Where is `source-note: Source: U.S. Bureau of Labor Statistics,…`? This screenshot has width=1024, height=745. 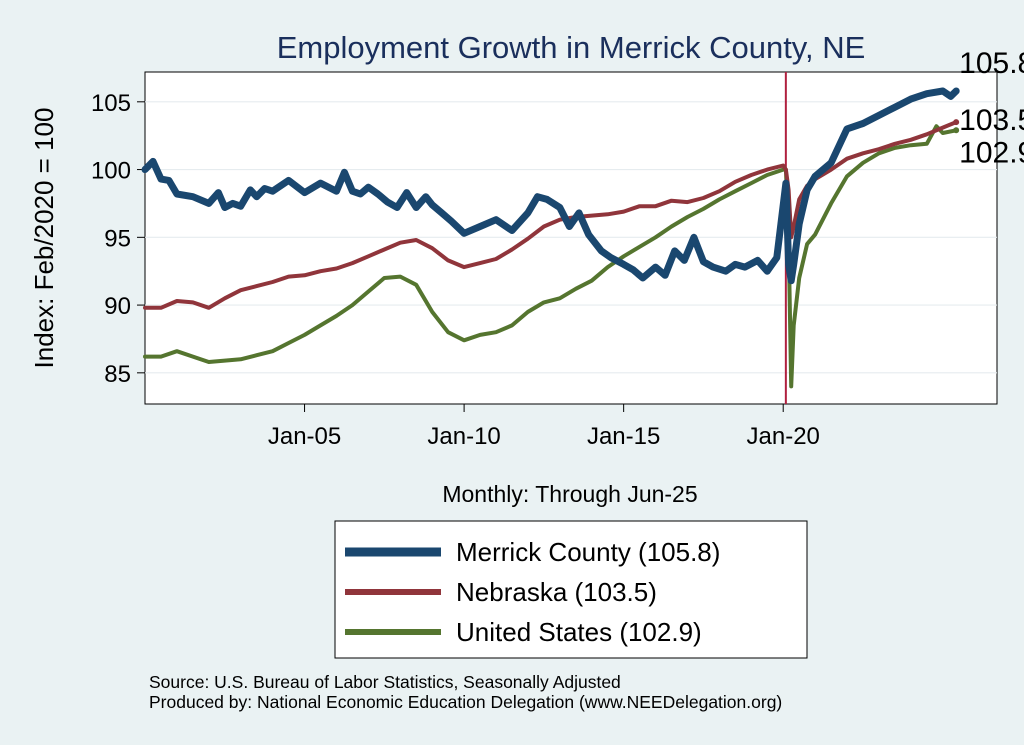 source-note: Source: U.S. Bureau of Labor Statistics,… is located at coordinates (465, 692).